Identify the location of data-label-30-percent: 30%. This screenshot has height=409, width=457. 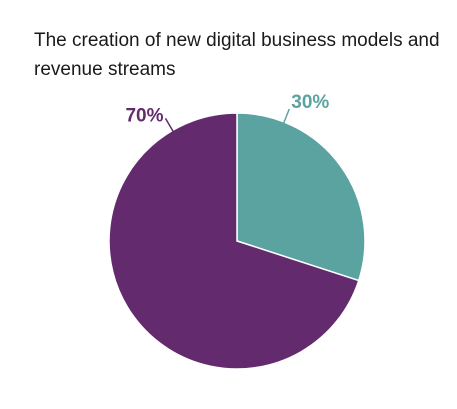
(310, 102).